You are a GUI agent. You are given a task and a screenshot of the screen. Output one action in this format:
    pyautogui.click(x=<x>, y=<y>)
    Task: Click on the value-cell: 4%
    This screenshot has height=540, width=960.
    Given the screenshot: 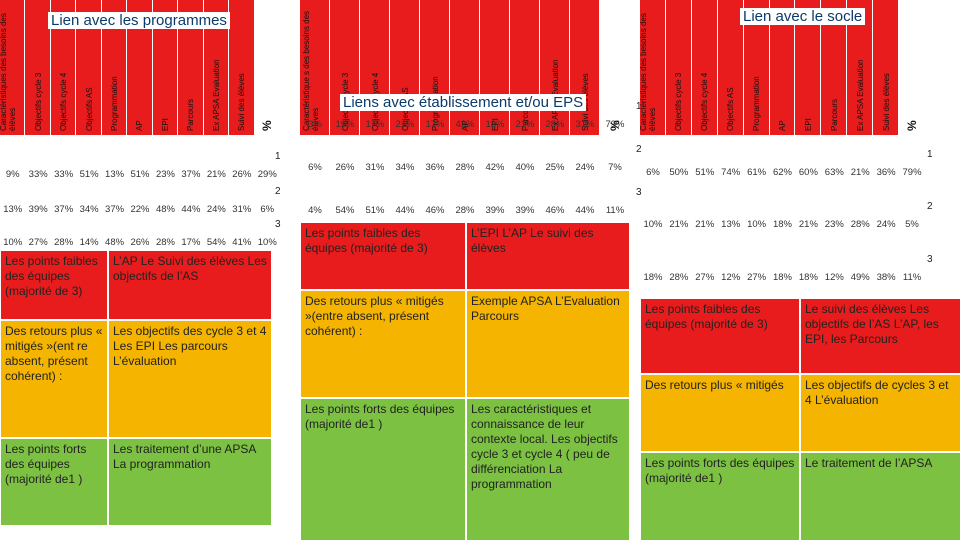 What is the action you would take?
    pyautogui.click(x=315, y=210)
    